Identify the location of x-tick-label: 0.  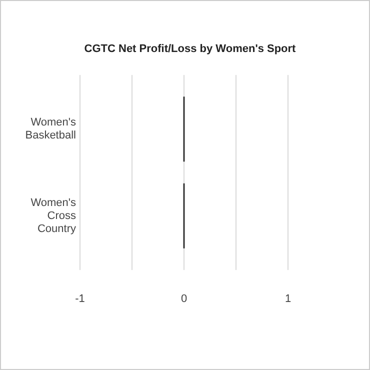
(184, 299).